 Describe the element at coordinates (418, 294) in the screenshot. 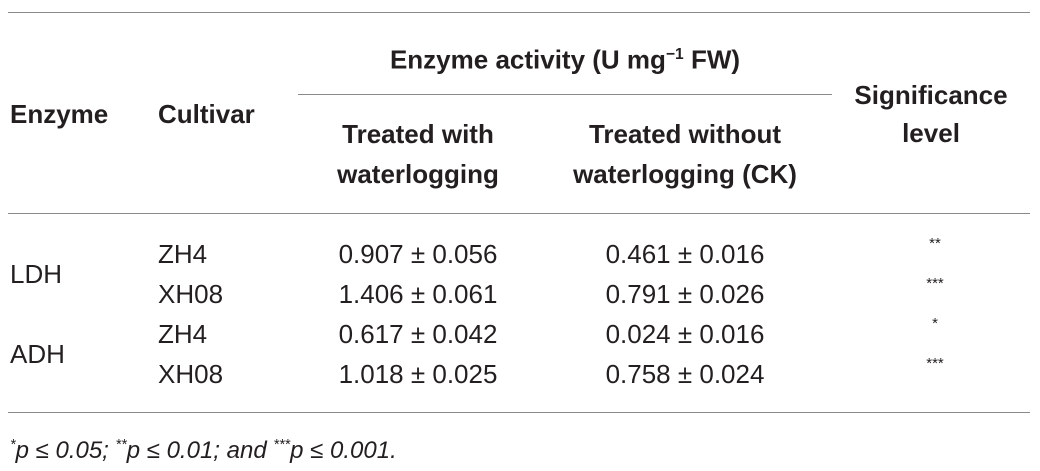

I see `treated-value: 1.406 ± 0.061` at that location.